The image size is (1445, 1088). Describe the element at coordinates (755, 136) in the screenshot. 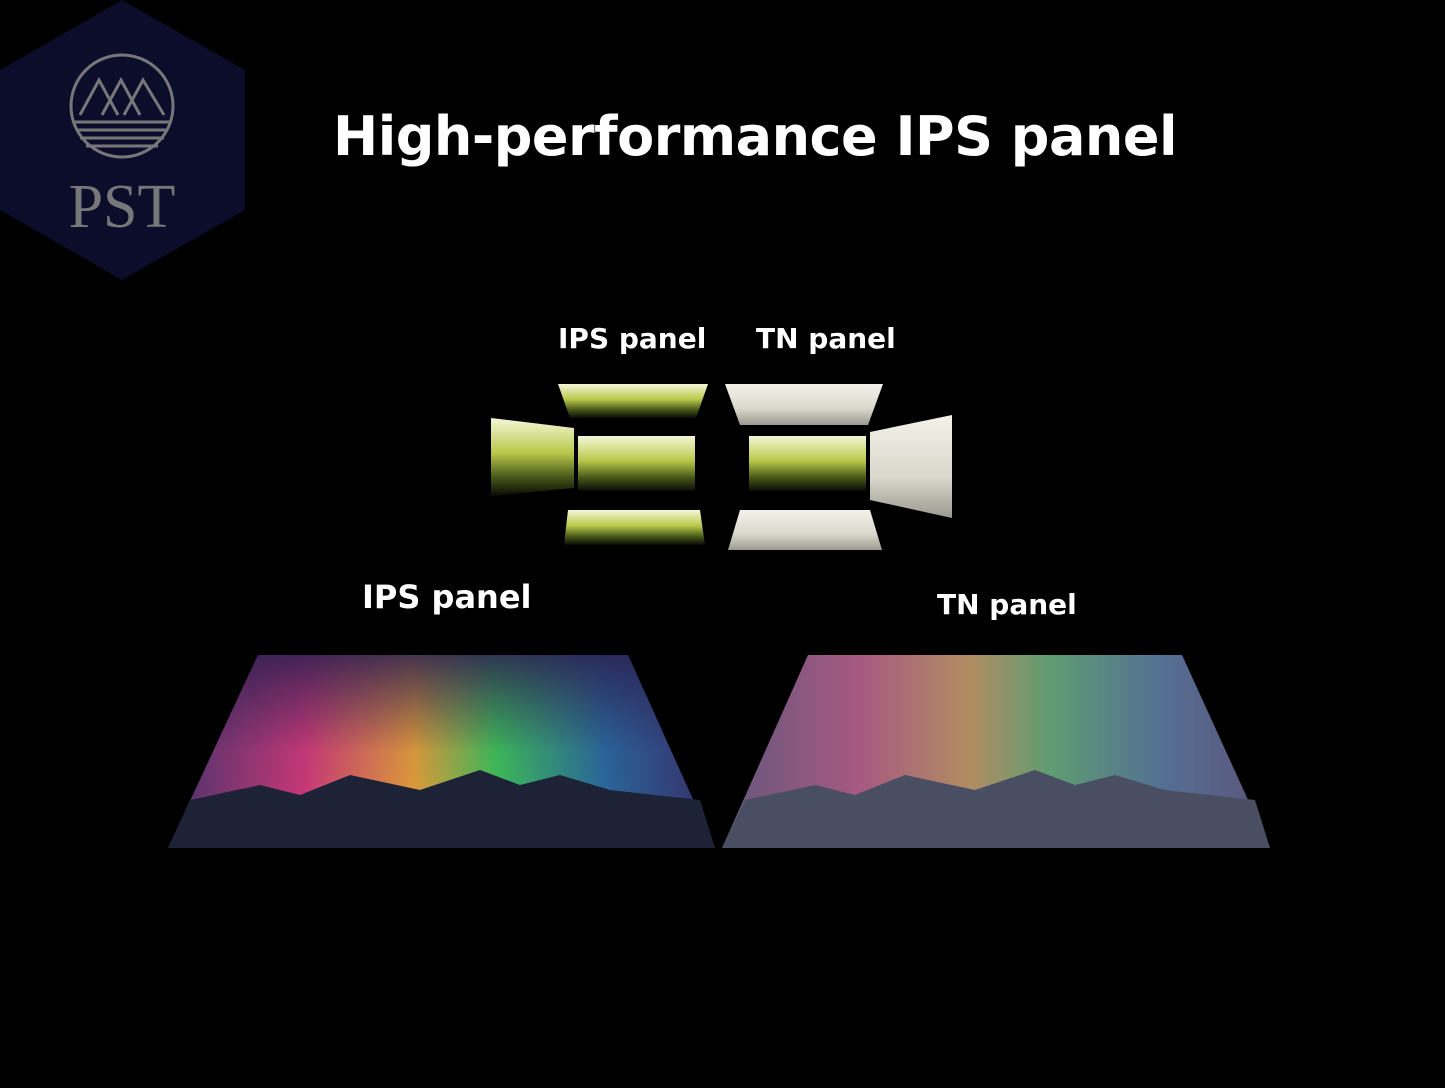

I see `page-title: High-performance IPS panel` at that location.